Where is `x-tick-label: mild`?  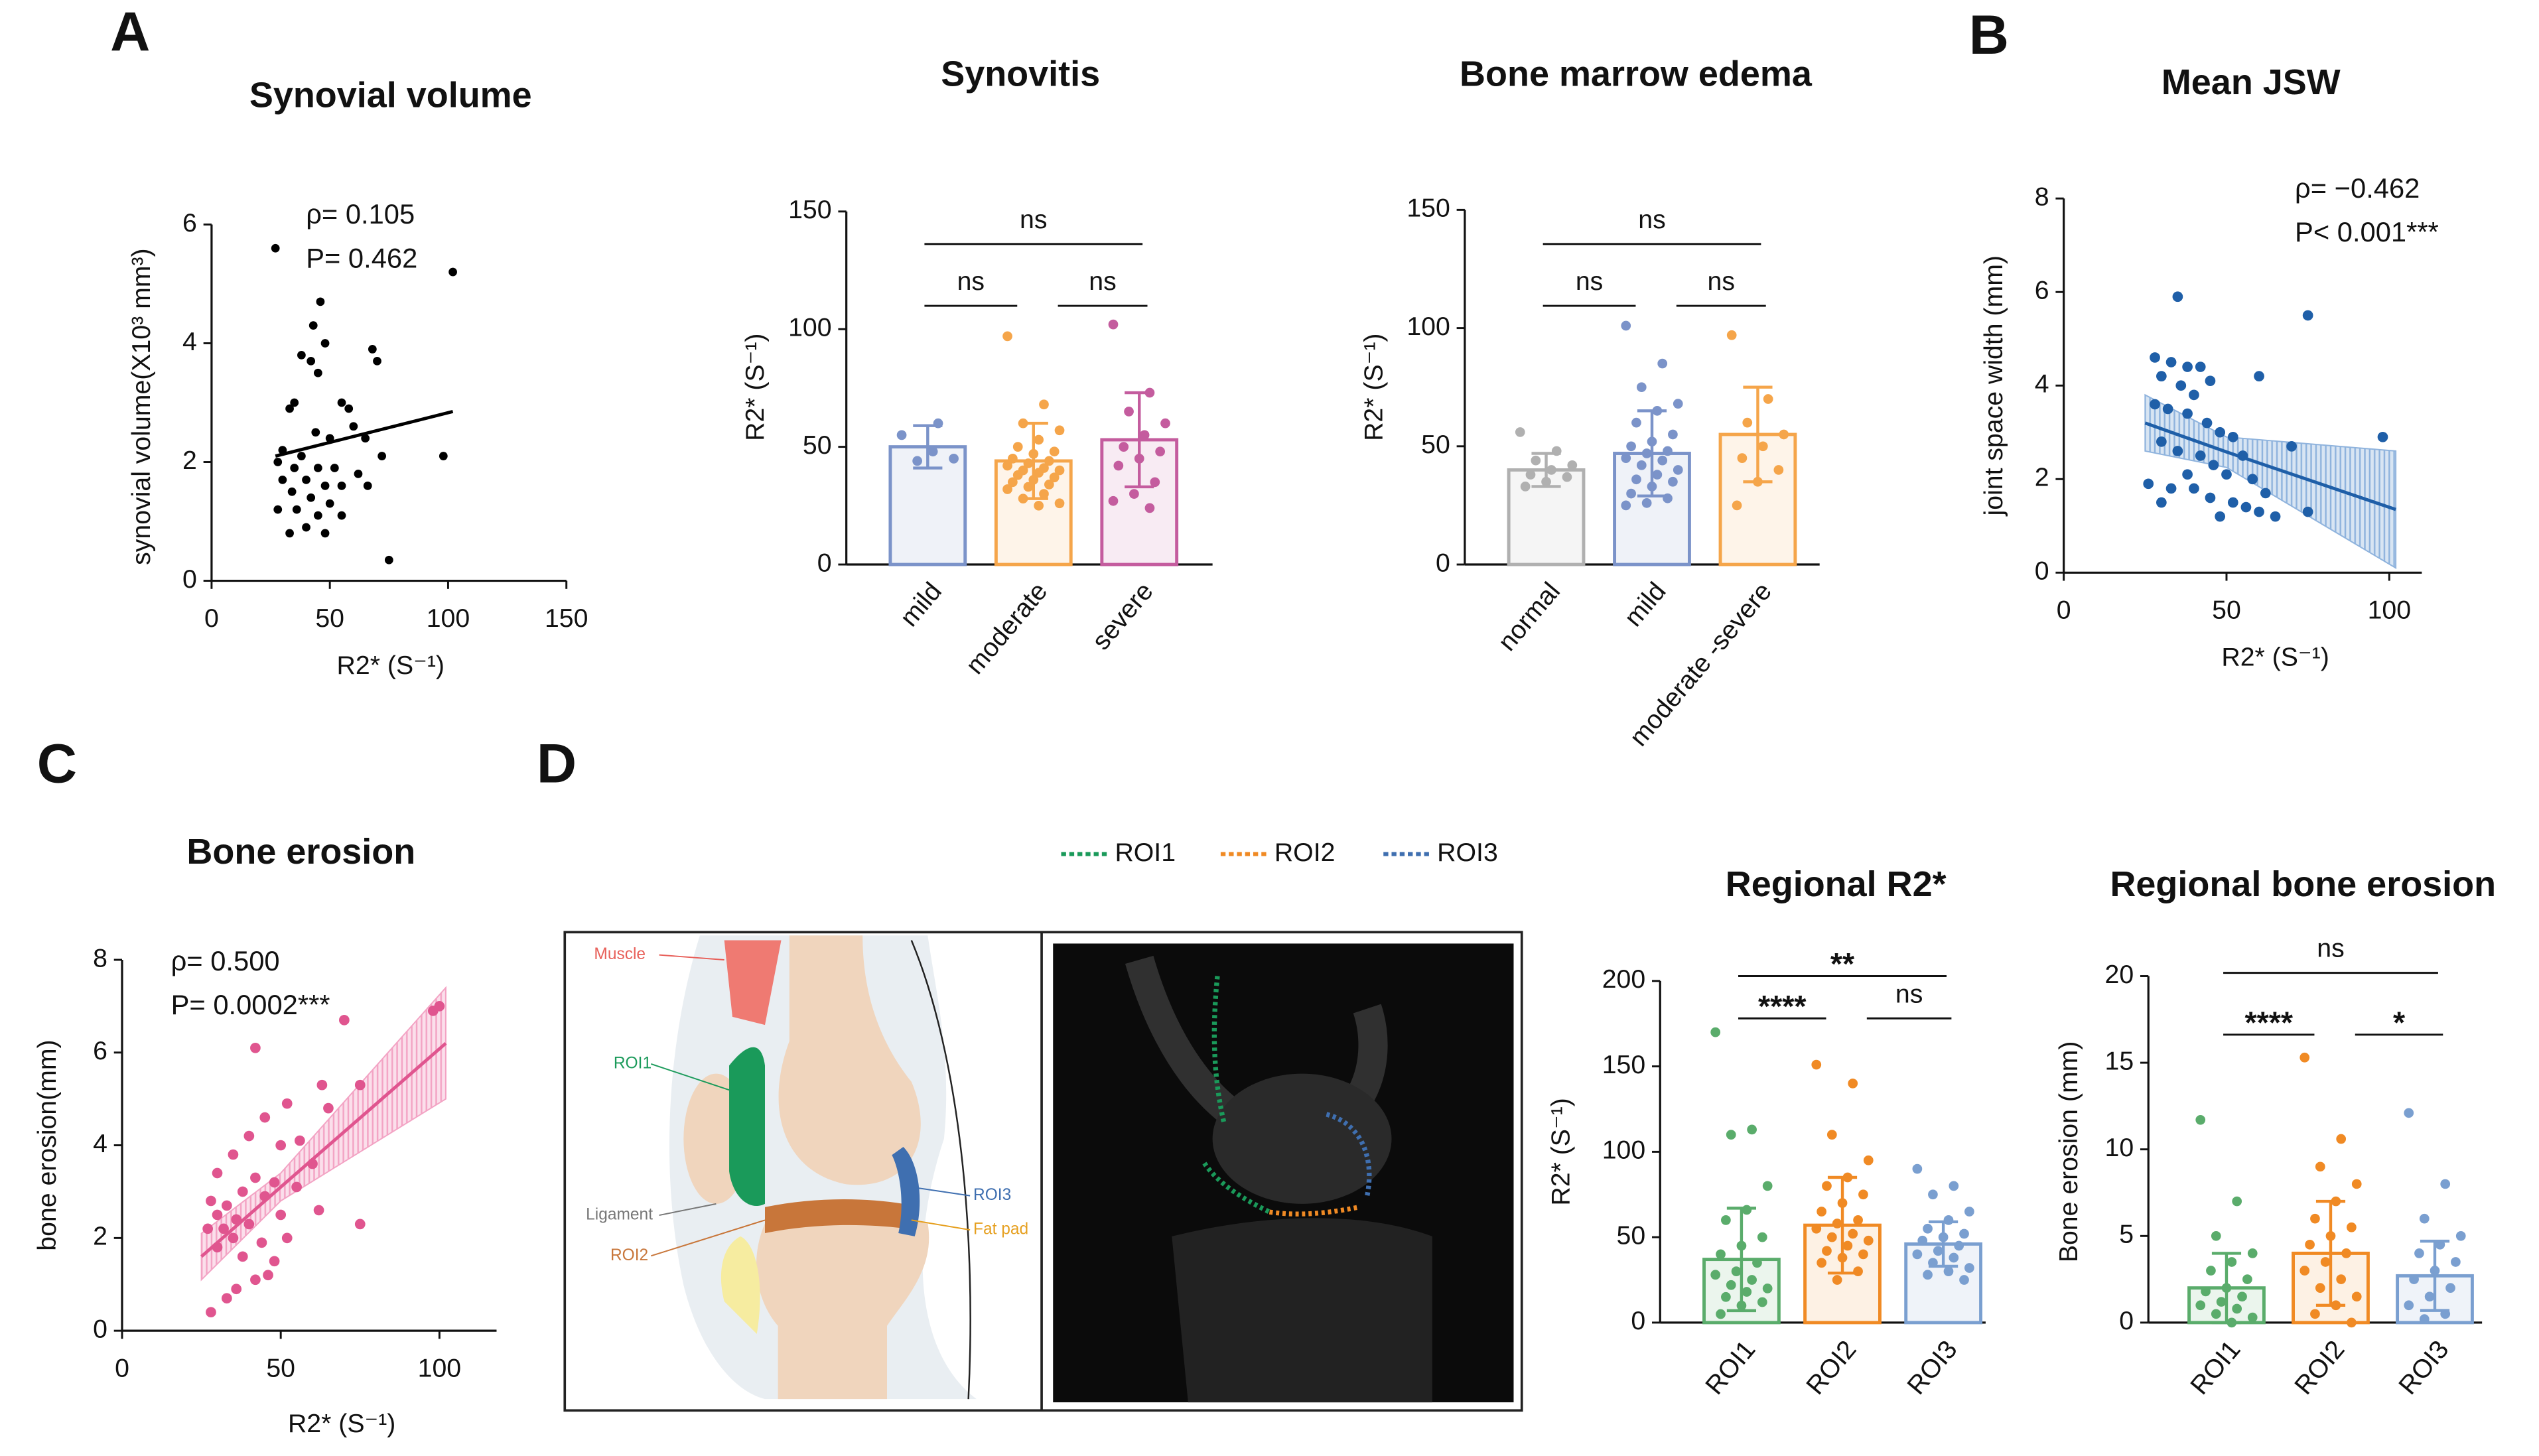
x-tick-label: mild is located at coordinates (920, 604).